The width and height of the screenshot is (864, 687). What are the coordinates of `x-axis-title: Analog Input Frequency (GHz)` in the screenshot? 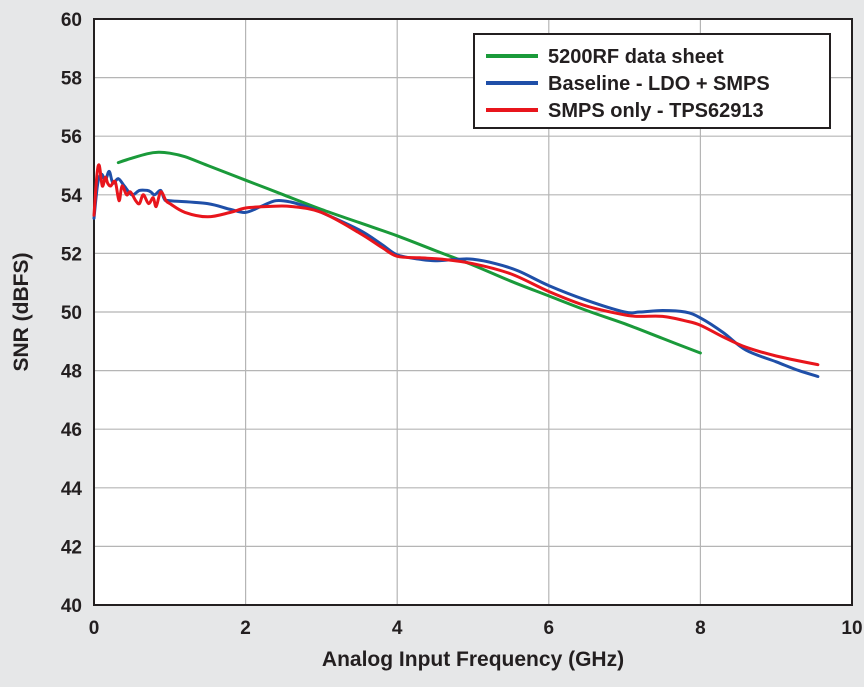 It's located at (473, 659).